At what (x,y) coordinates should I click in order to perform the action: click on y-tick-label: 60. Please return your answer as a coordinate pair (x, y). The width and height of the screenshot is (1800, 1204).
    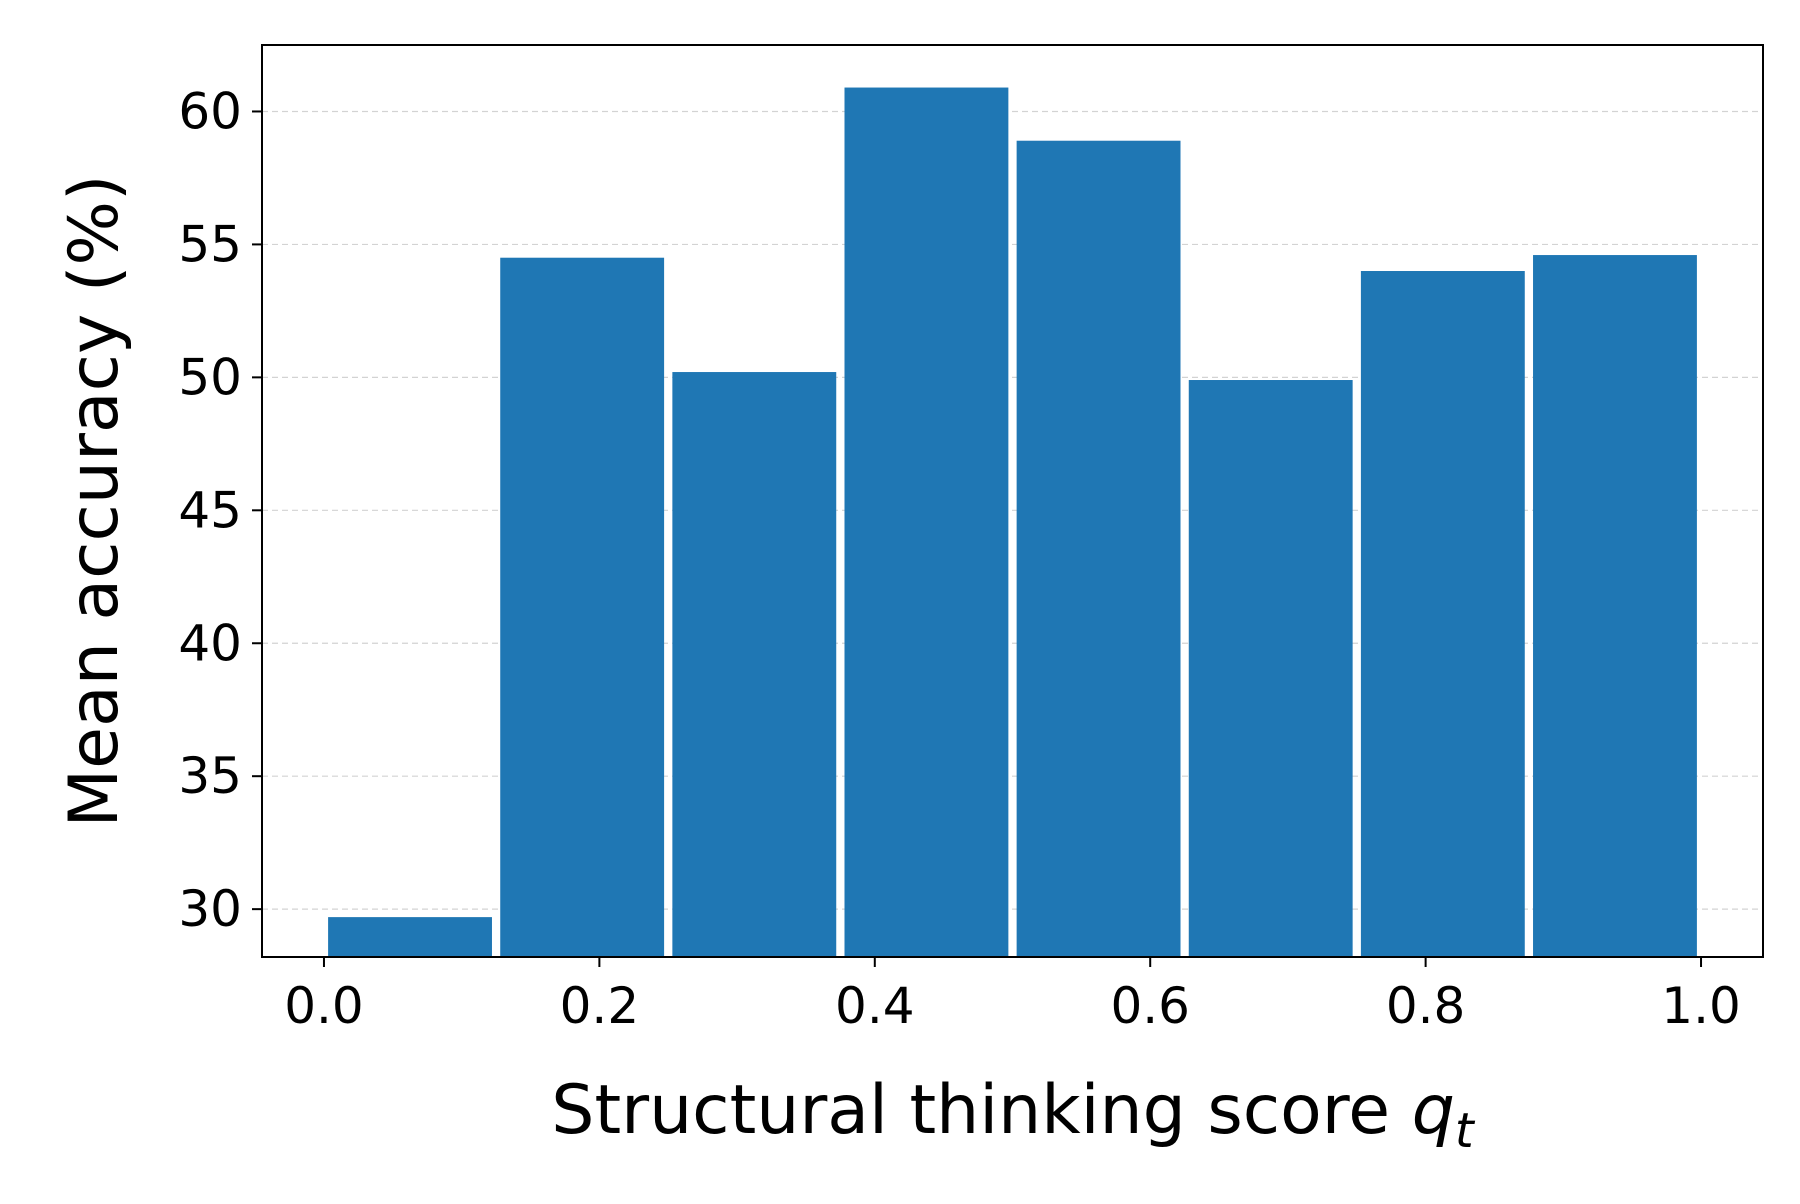
    Looking at the image, I should click on (210, 111).